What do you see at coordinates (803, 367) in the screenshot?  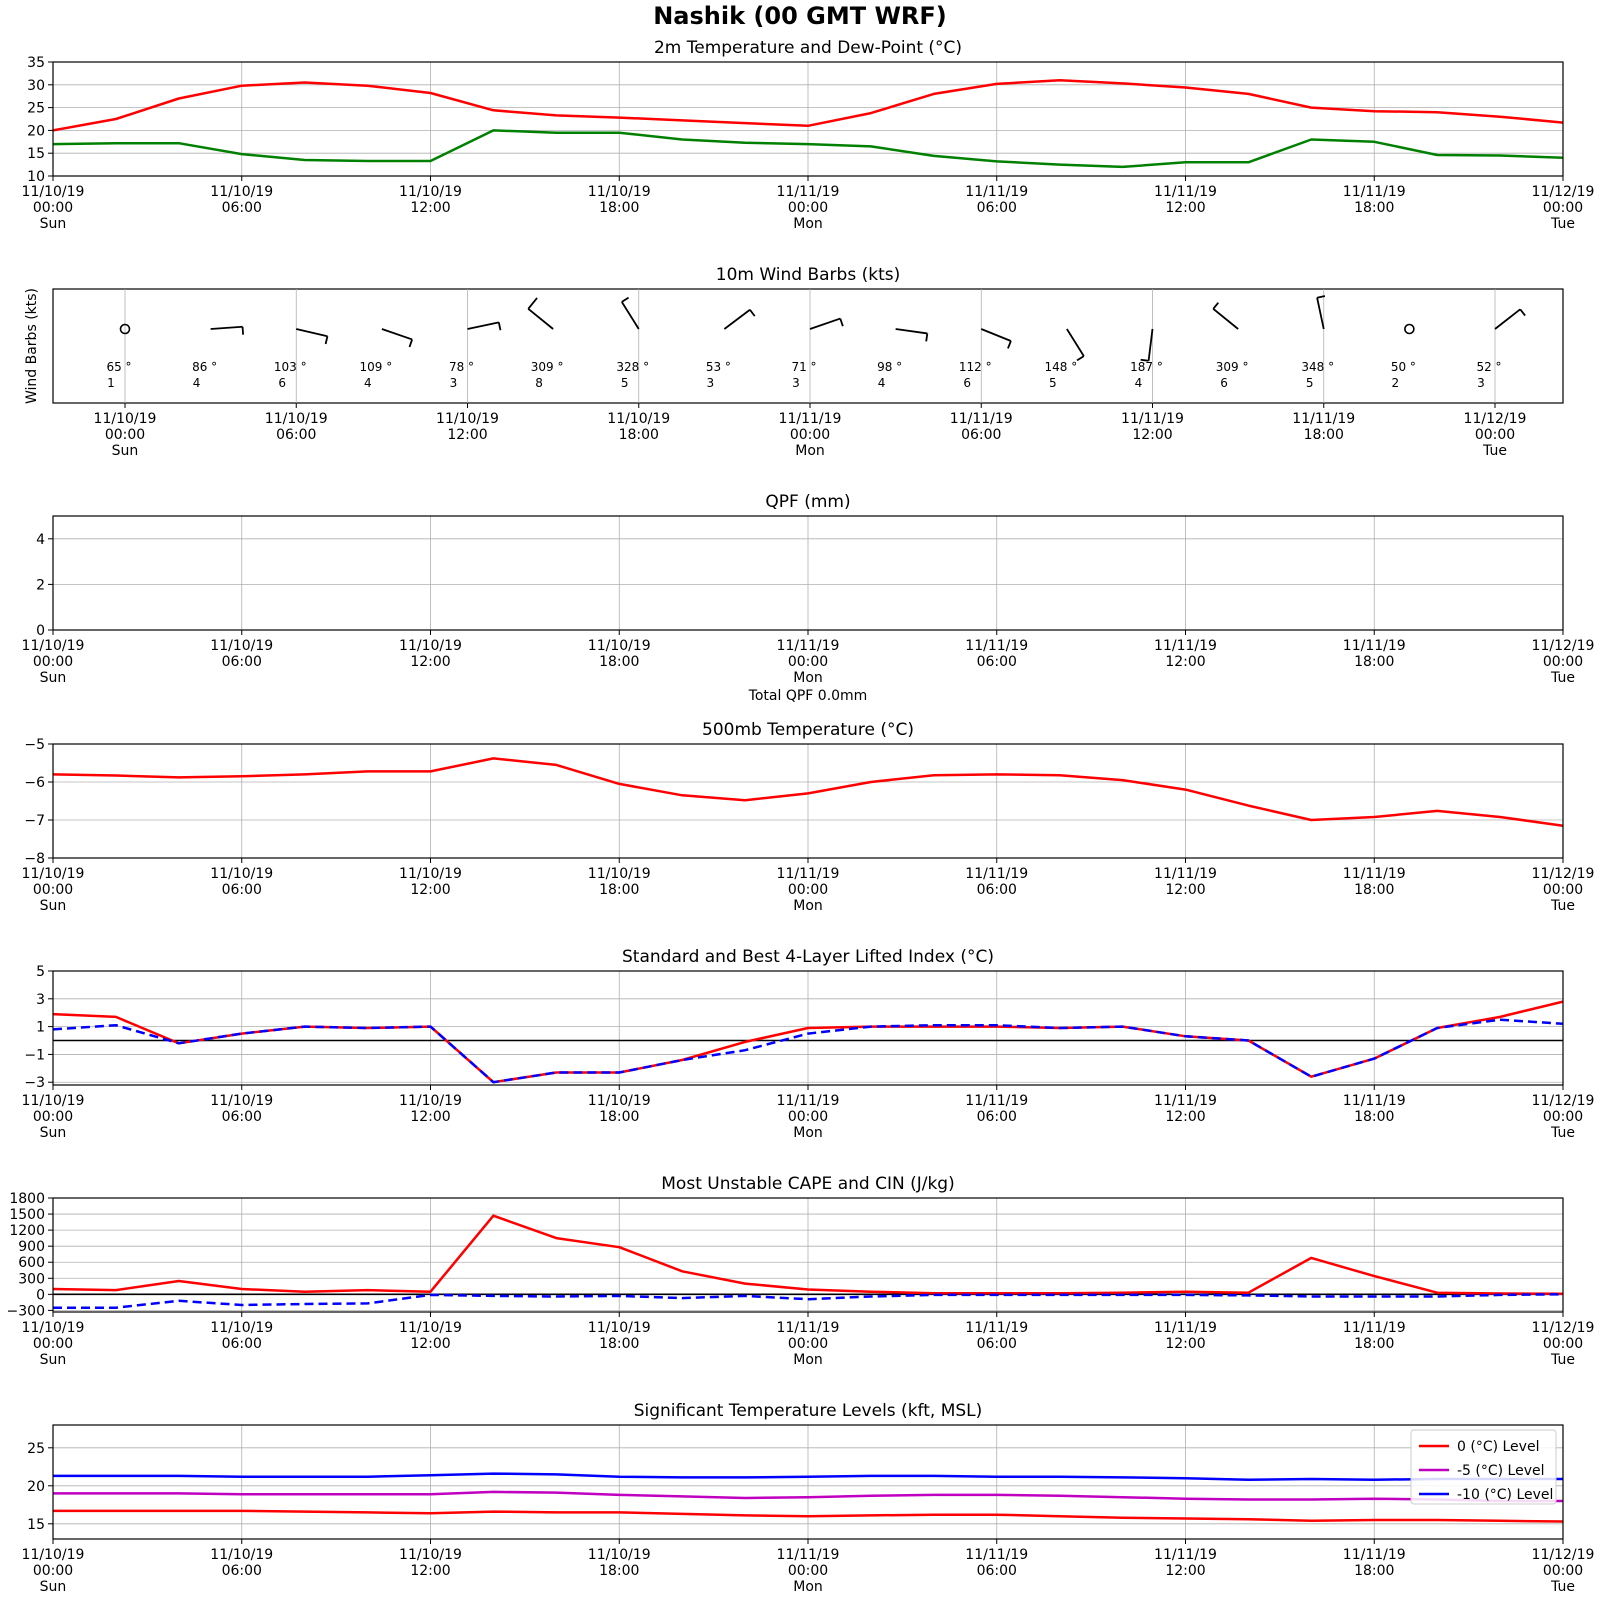 I see `wind-direction-label: 71 °` at bounding box center [803, 367].